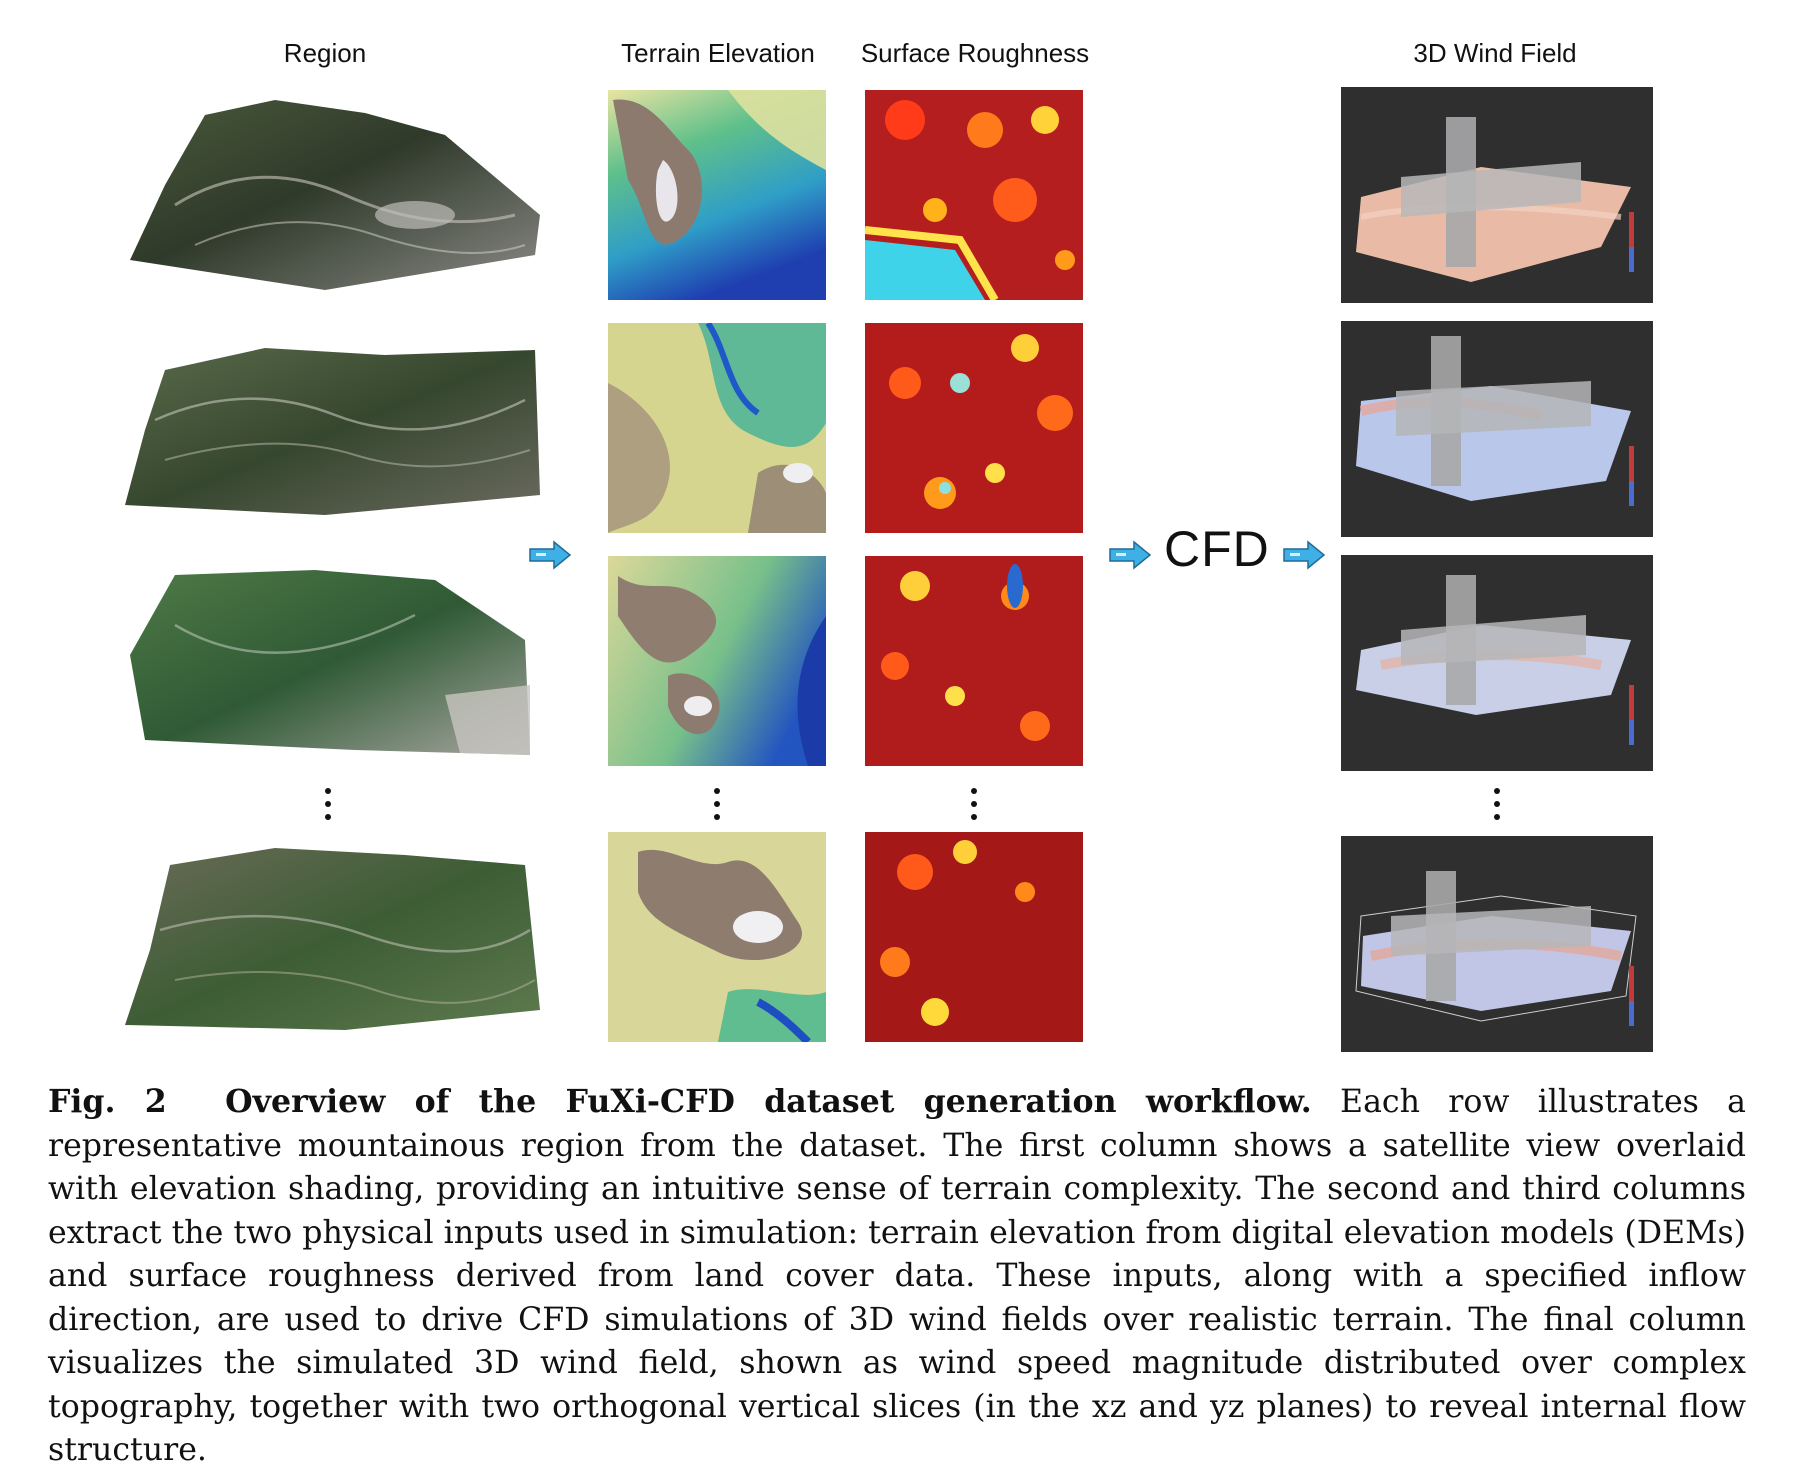  What do you see at coordinates (1217, 549) in the screenshot?
I see `cfd-label: CFD` at bounding box center [1217, 549].